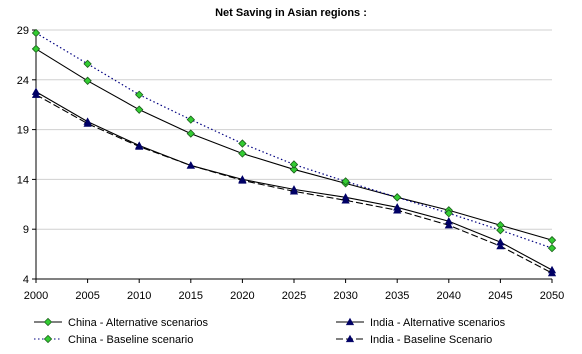  I want to click on y-tick-label: 4, so click(26, 280).